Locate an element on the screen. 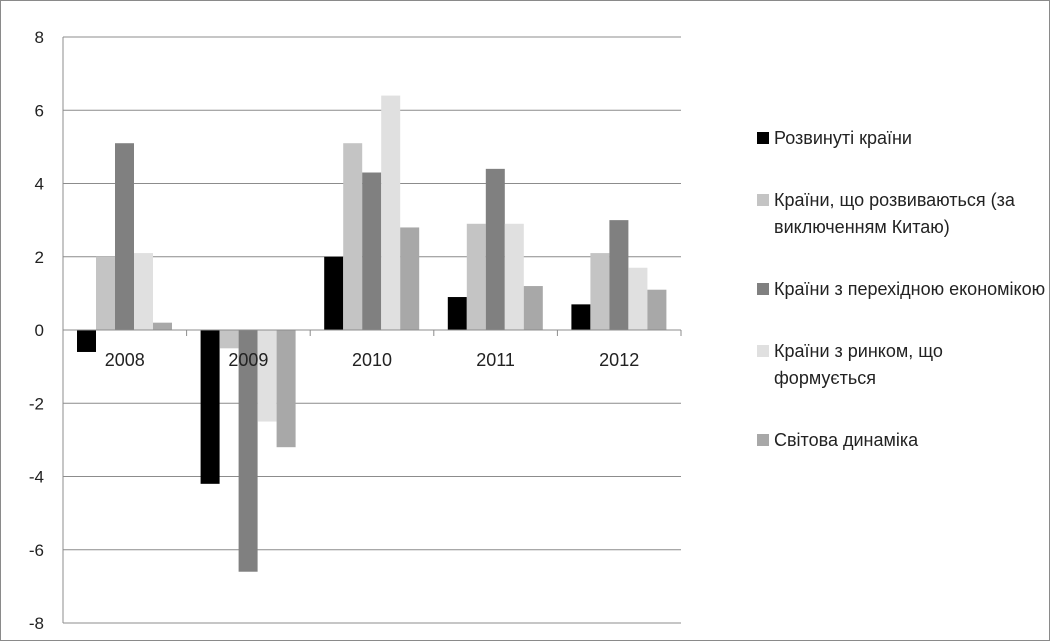 This screenshot has width=1050, height=641. x-category-label: 2008 is located at coordinates (125, 360).